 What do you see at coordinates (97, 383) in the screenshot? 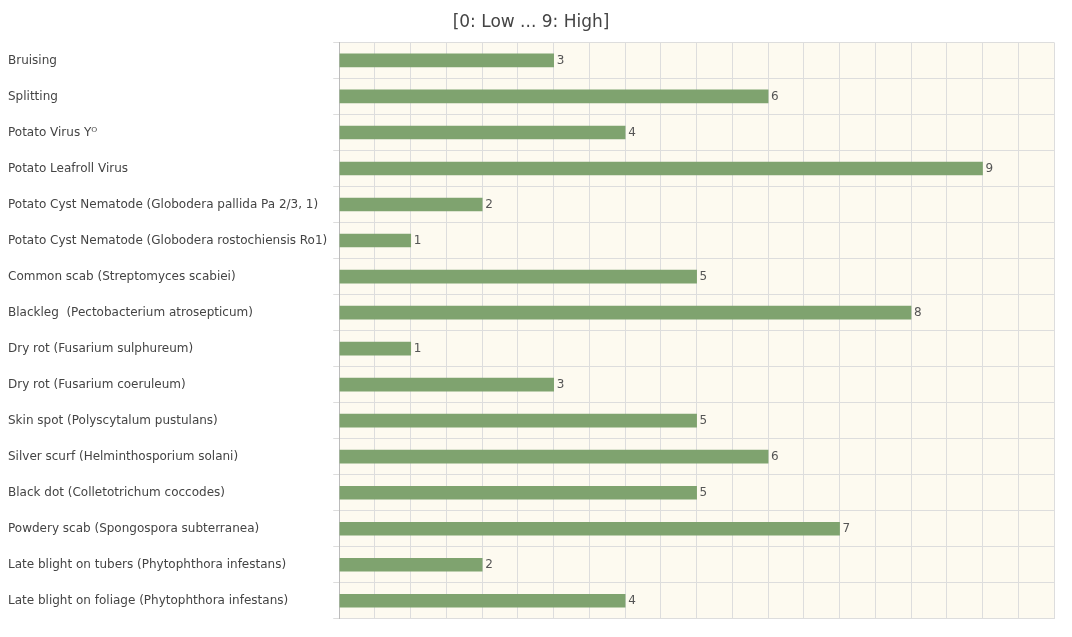
I see `y-tick-label: Dry rot (Fusarium coeruleum)` at bounding box center [97, 383].